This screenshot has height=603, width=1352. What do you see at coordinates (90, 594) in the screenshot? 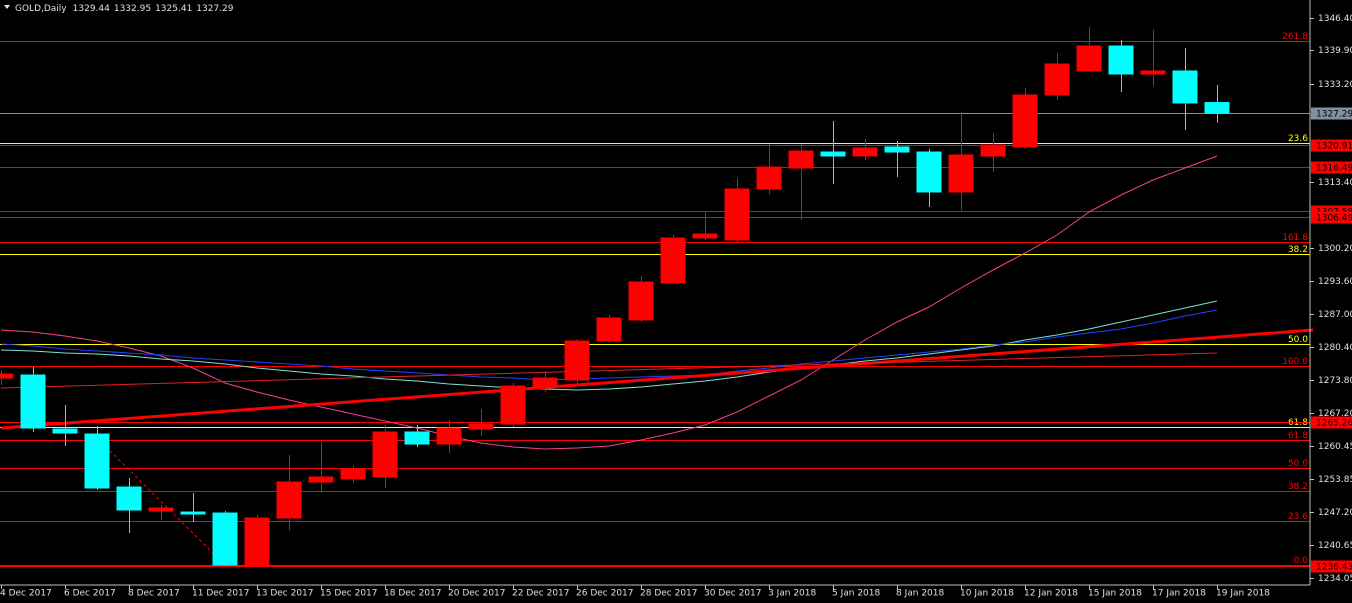
I see `x-tick-label: 6 Dec 2017` at bounding box center [90, 594].